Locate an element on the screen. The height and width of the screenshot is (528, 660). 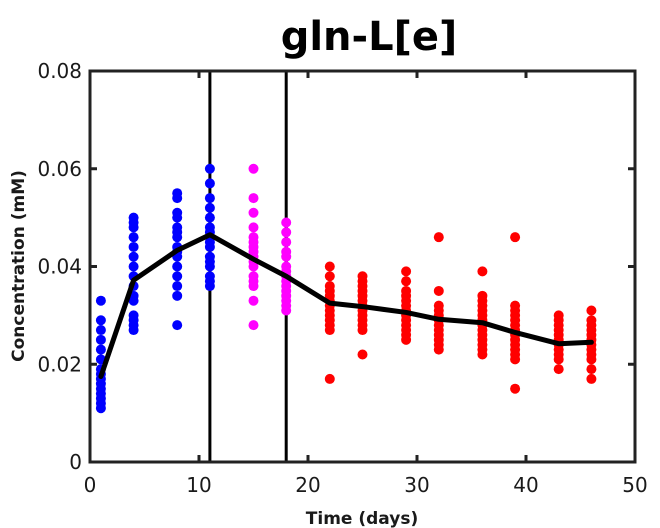
y-tick-label-2: 0.04 is located at coordinates (59, 267).